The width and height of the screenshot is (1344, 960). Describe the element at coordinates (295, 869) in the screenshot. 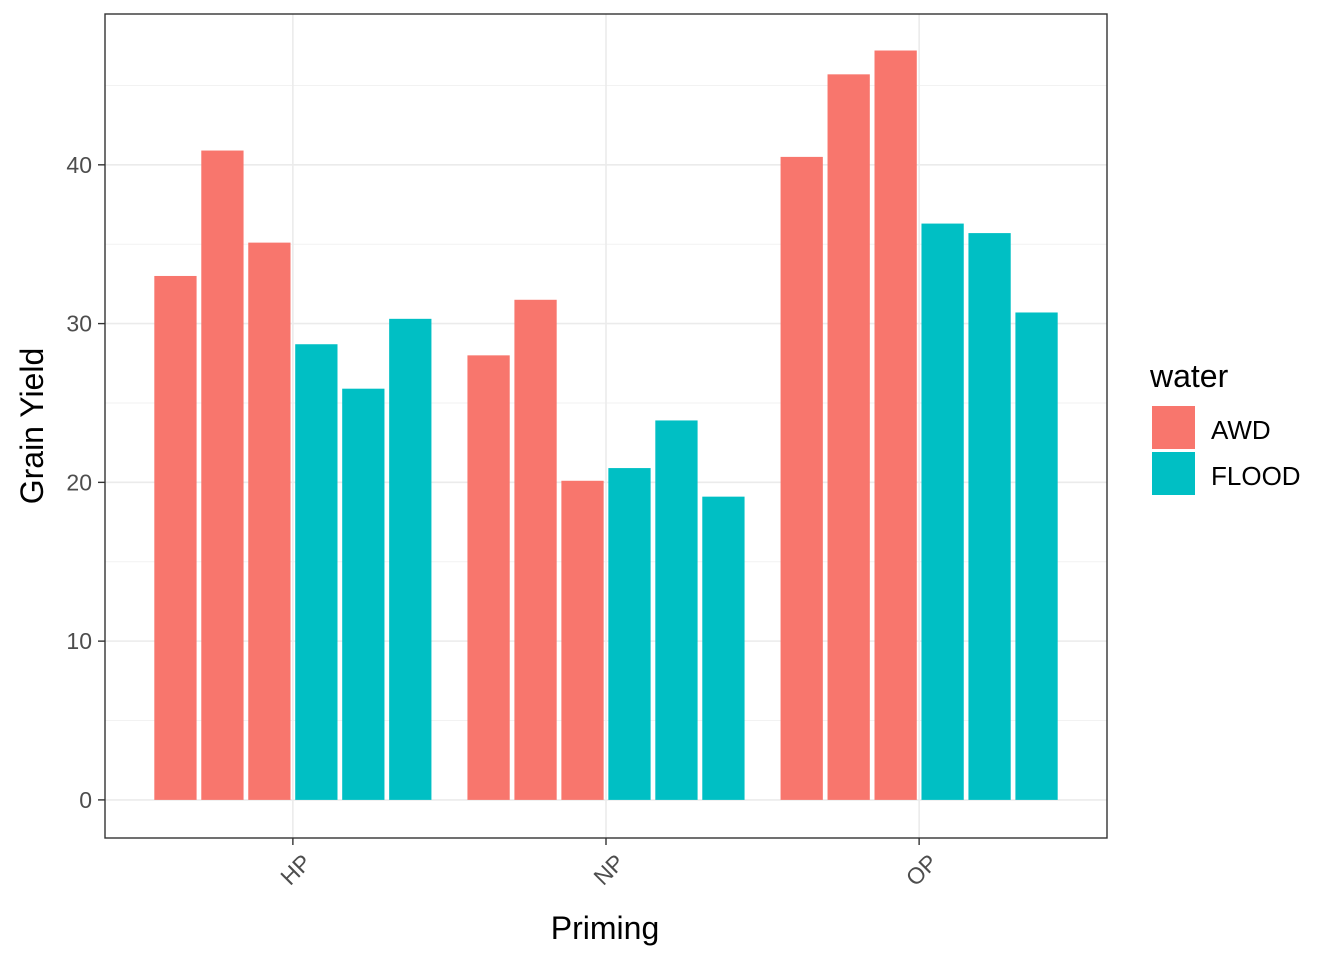

I see `x-tick-label: HP` at that location.